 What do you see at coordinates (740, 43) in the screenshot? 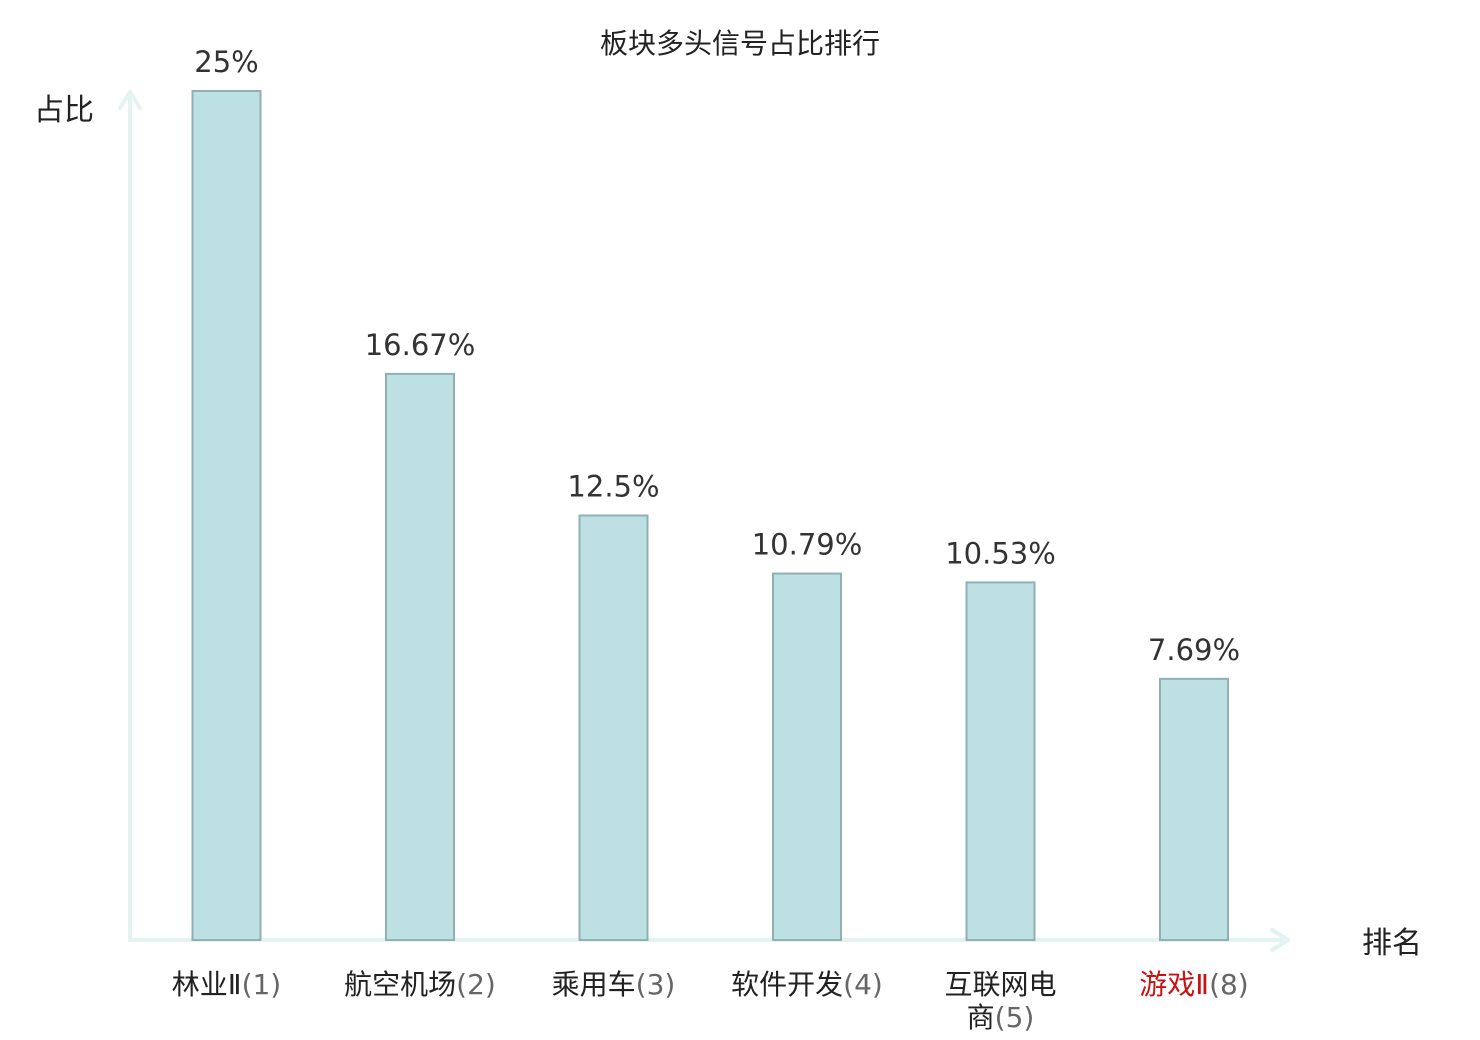
I see `chart-title: 板块多头信号占比排行` at bounding box center [740, 43].